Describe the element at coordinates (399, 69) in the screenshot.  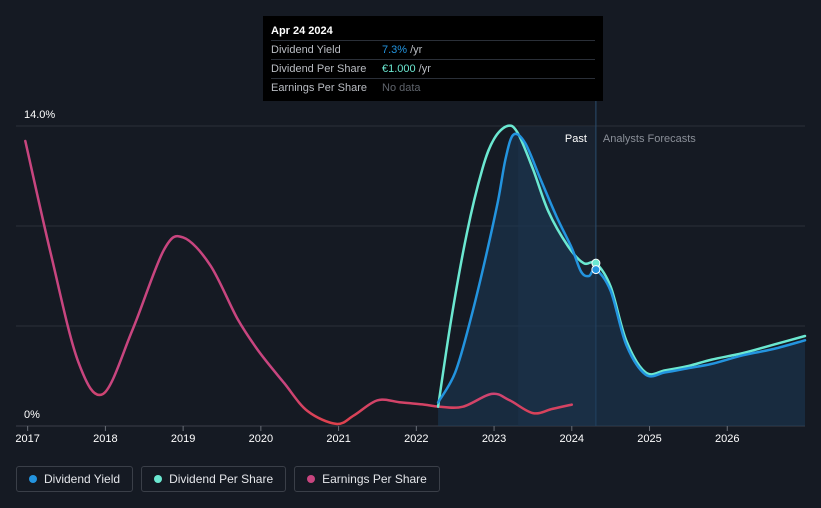
I see `tooltip-value: €1.000` at that location.